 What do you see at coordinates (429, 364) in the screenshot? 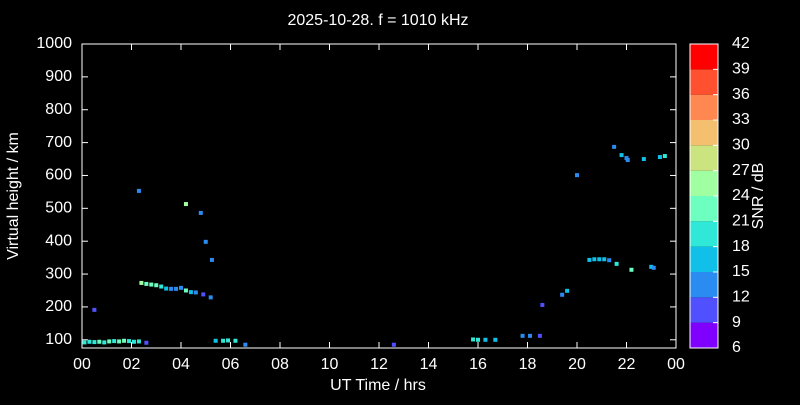
I see `x-tick-label: 14` at bounding box center [429, 364].